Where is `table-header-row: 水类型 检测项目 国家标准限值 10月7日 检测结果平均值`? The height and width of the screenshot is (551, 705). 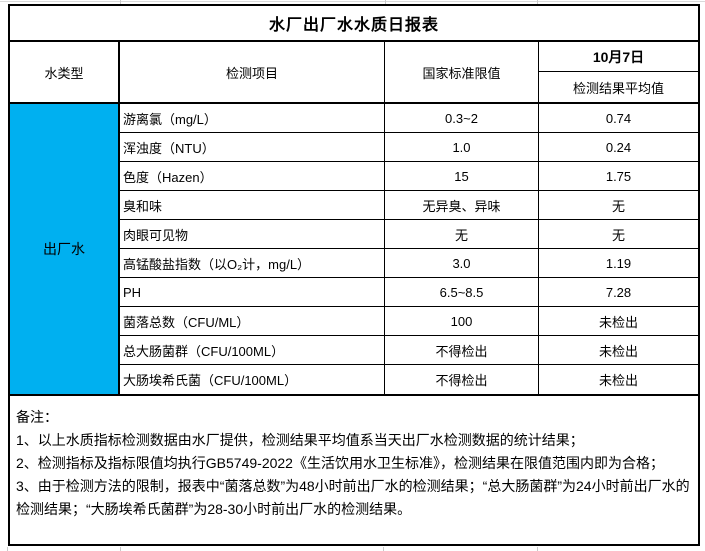 table-header-row: 水类型 检测项目 国家标准限值 10月7日 检测结果平均值 is located at coordinates (354, 73).